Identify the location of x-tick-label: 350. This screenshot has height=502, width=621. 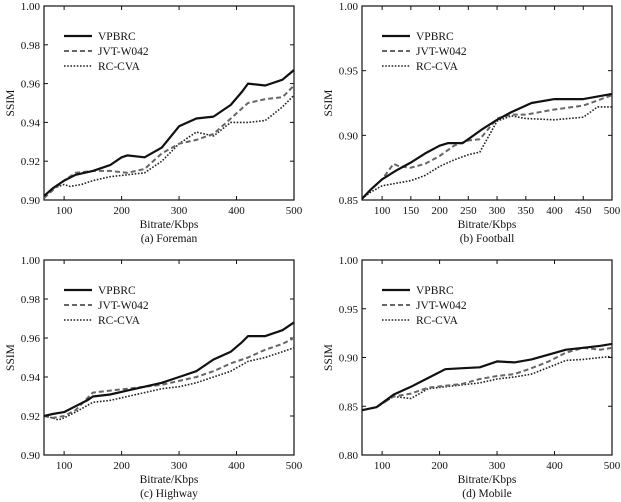
(526, 211).